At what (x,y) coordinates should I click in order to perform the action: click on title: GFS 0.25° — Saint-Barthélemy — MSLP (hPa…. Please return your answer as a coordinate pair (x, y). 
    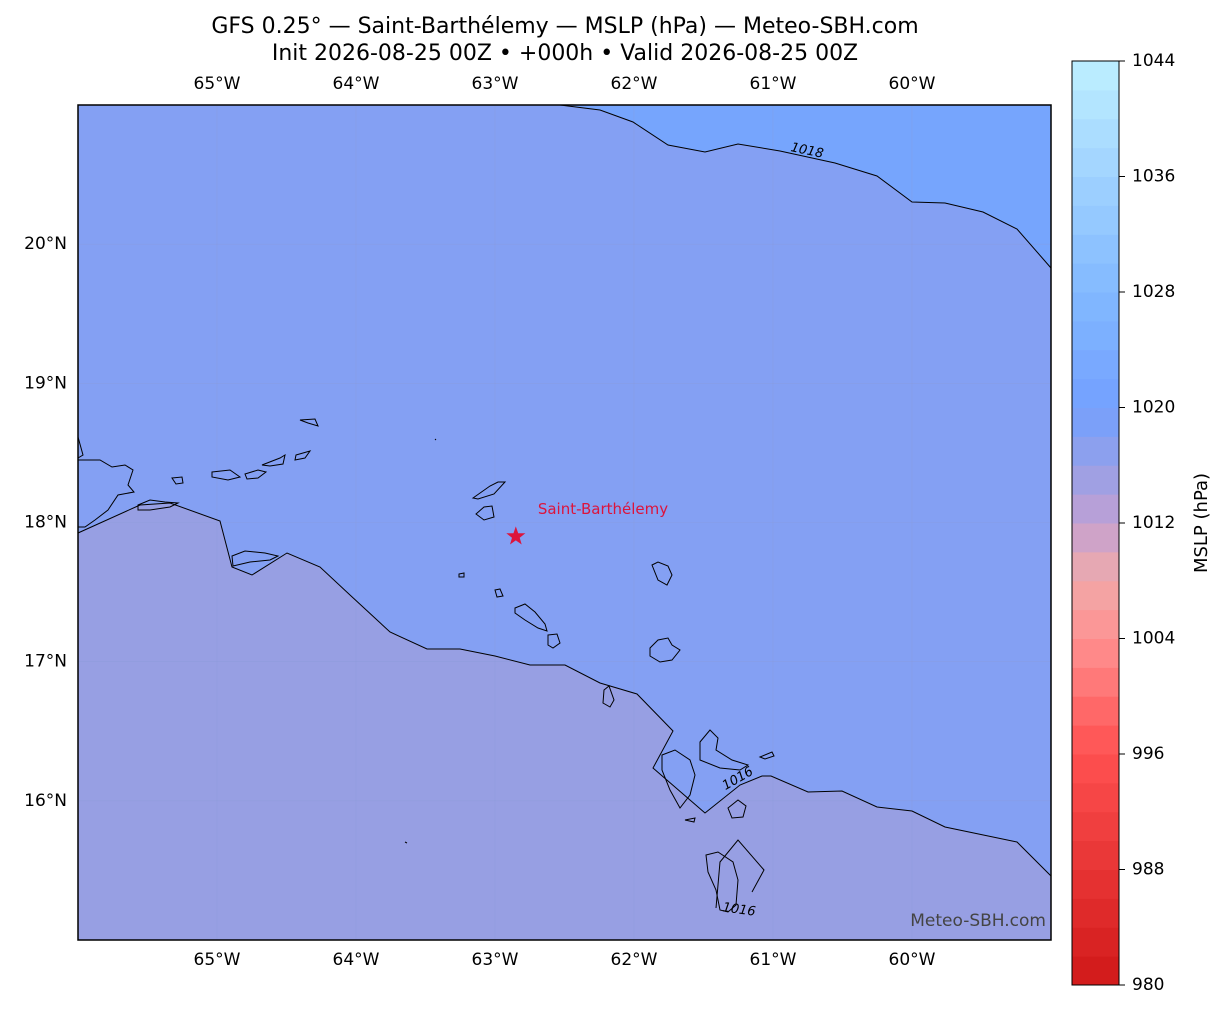
    Looking at the image, I should click on (564, 26).